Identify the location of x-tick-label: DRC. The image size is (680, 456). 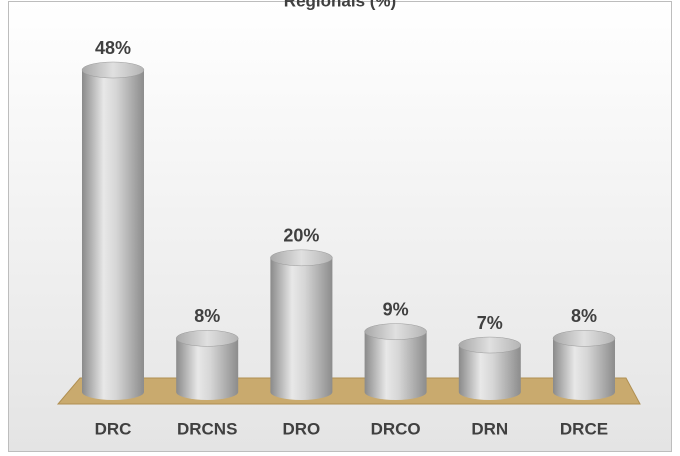
(113, 428).